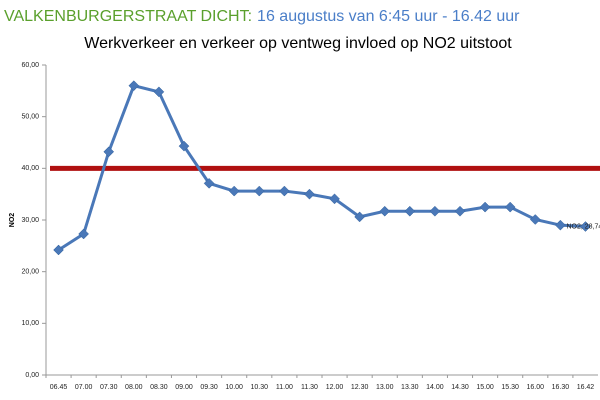 The height and width of the screenshot is (400, 600). What do you see at coordinates (335, 387) in the screenshot?
I see `x-tick-label: 12.00` at bounding box center [335, 387].